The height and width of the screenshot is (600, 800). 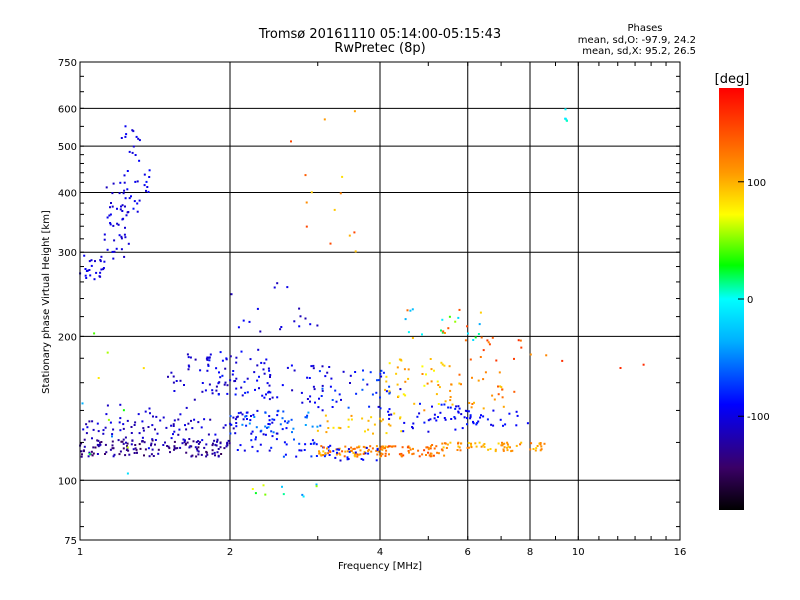 I want to click on y-tick-label: 75, so click(x=70, y=541).